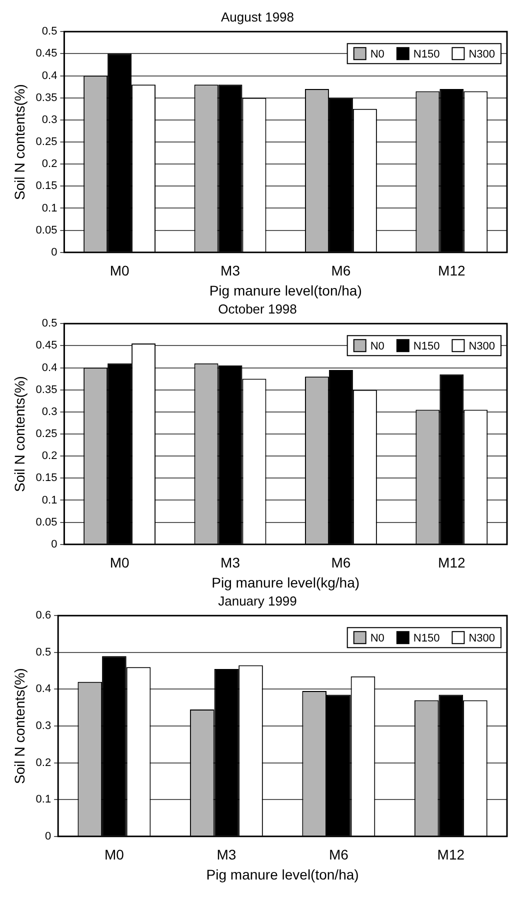 Image resolution: width=521 pixels, height=901 pixels. I want to click on x-axis-title: Pig manure level(kg/ha), so click(286, 582).